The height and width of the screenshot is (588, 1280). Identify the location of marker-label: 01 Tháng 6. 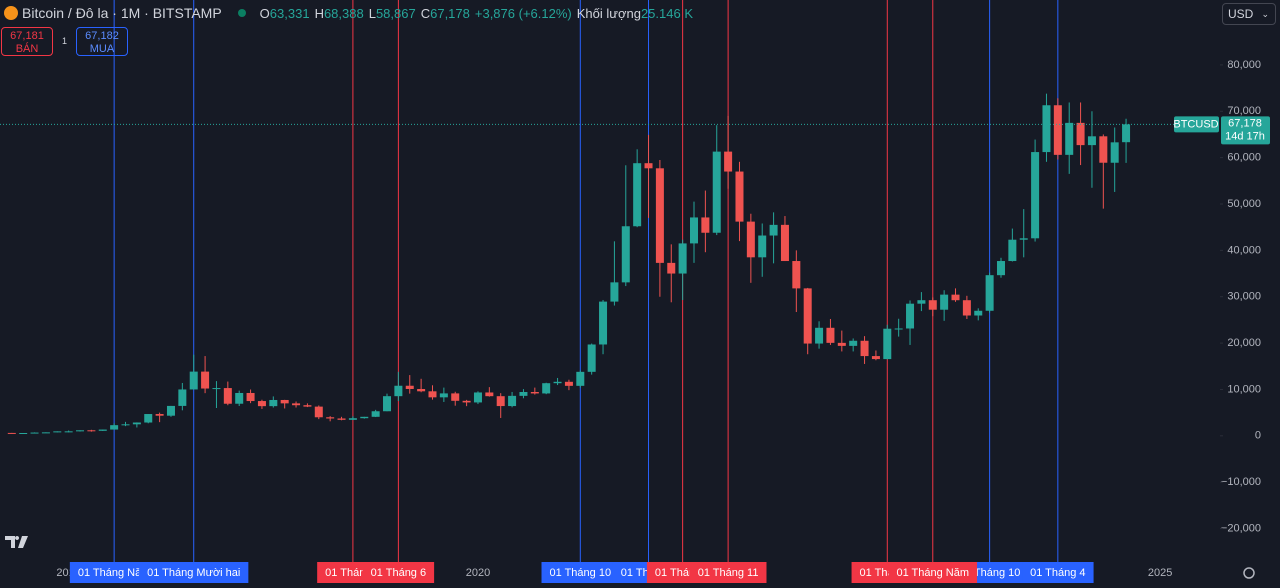
(398, 572).